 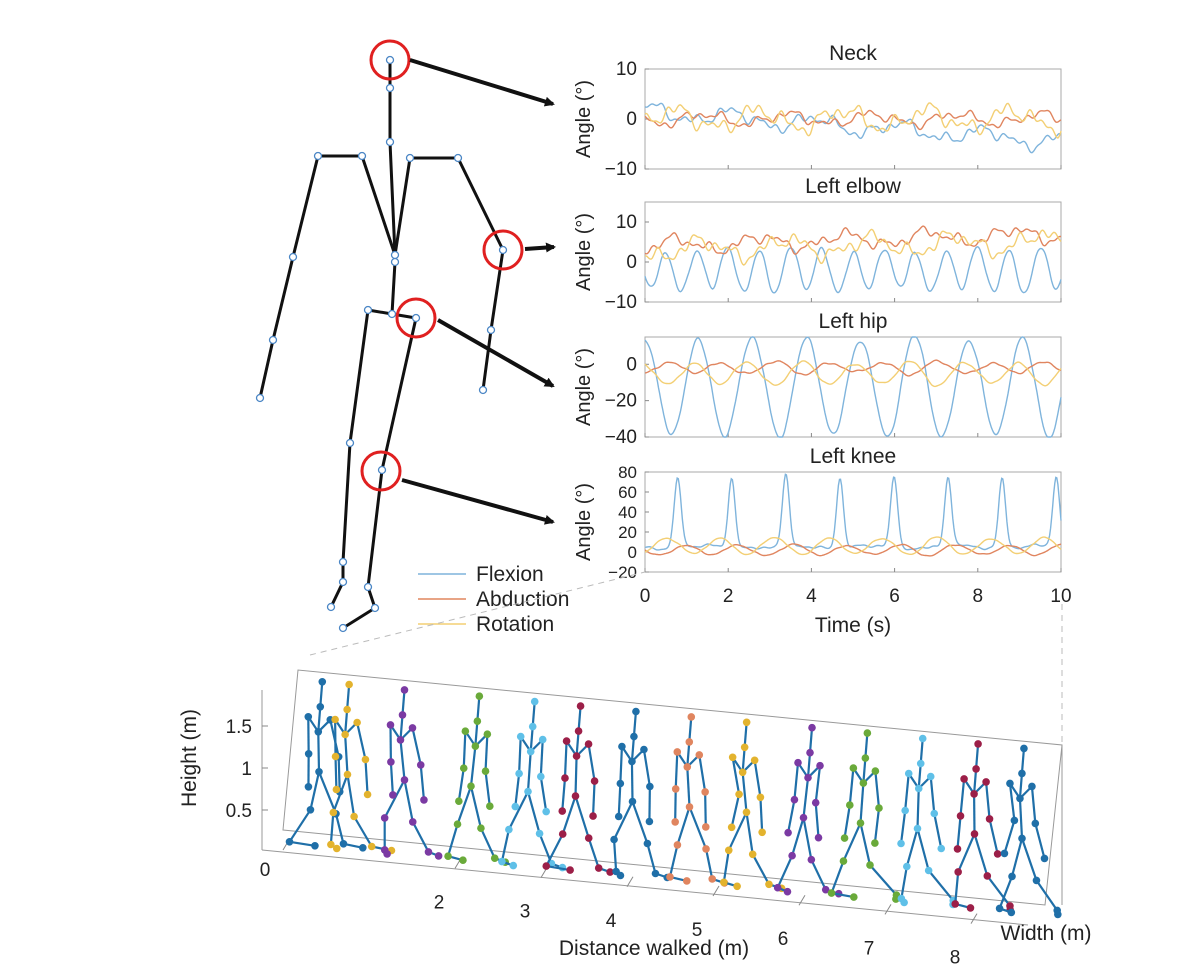 I want to click on y-tick-label: −20, so click(x=622, y=572).